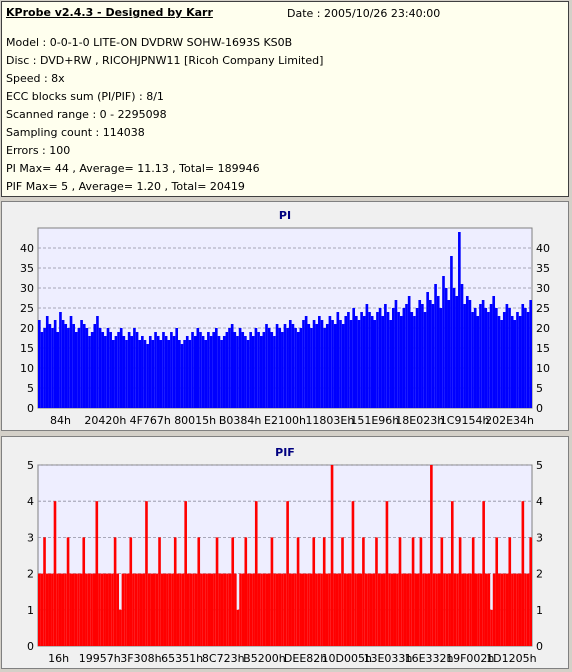  What do you see at coordinates (75, 132) in the screenshot?
I see `sampling-line: Sampling count : 114038` at bounding box center [75, 132].